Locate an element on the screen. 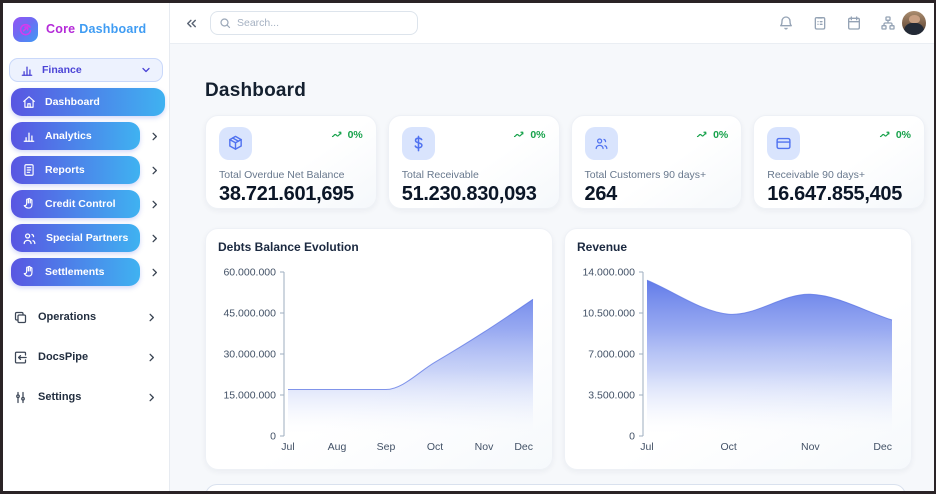  stat-value: 38.721.601,695 is located at coordinates (286, 194).